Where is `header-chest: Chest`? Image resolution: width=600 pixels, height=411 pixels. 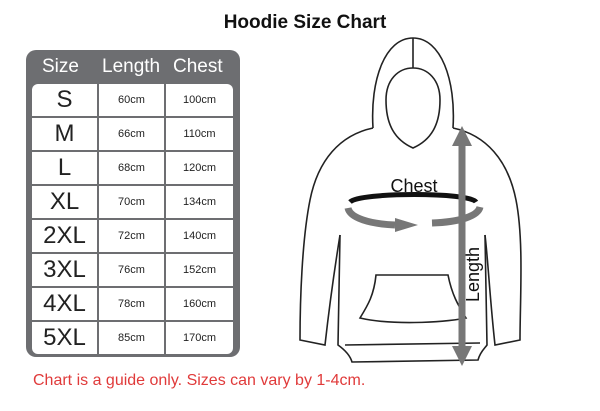
header-chest: Chest is located at coordinates (198, 66).